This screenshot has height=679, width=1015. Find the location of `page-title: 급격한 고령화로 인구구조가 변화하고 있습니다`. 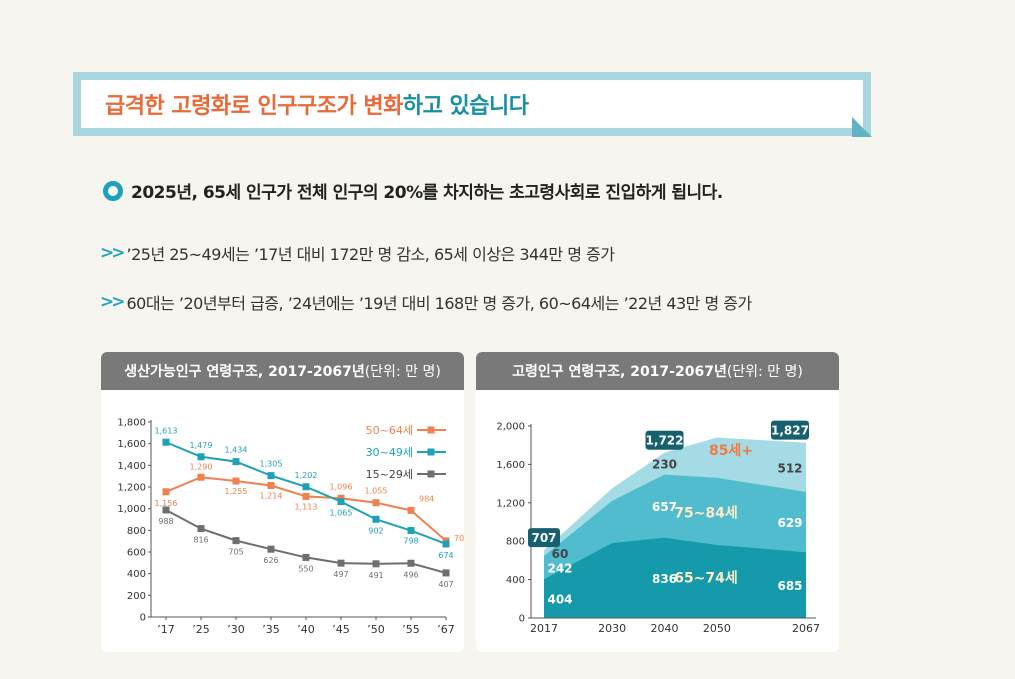

page-title: 급격한 고령화로 인구구조가 변화하고 있습니다 is located at coordinates (317, 104).